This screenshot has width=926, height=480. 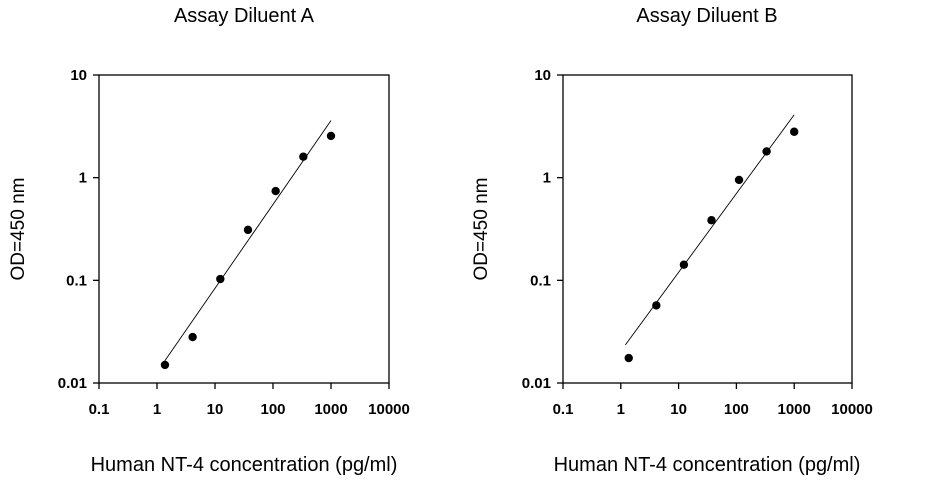 I want to click on chart-title: Assay Diluent B, so click(x=706, y=16).